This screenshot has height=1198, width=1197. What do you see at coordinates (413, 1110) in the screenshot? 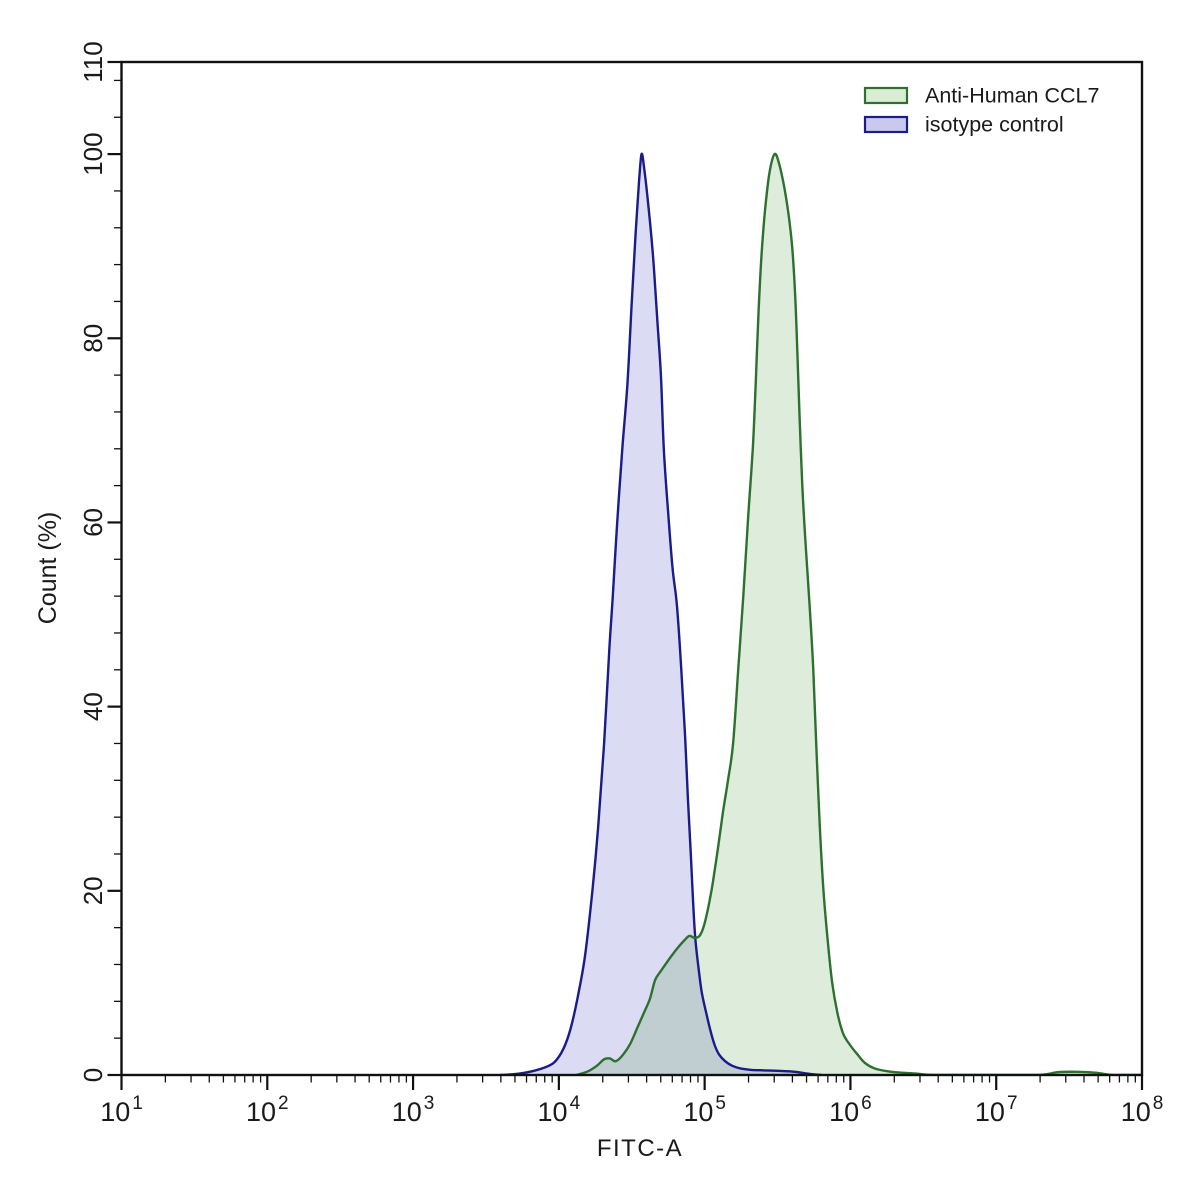
I see `x-tick-label: 10 3` at bounding box center [413, 1110].